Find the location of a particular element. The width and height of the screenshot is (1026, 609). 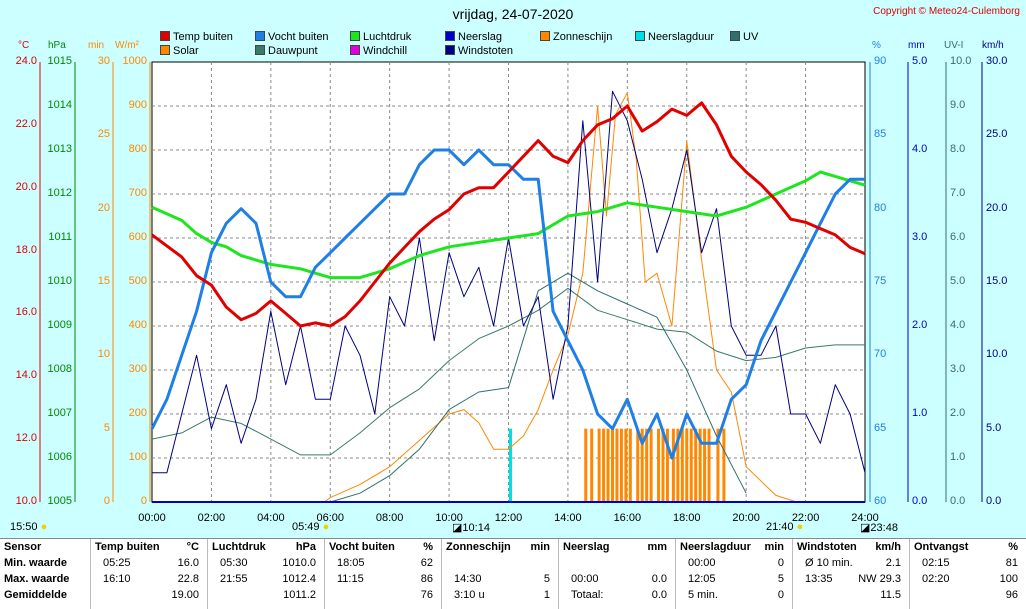

legend-humidity: Vocht buiten is located at coordinates (292, 37).